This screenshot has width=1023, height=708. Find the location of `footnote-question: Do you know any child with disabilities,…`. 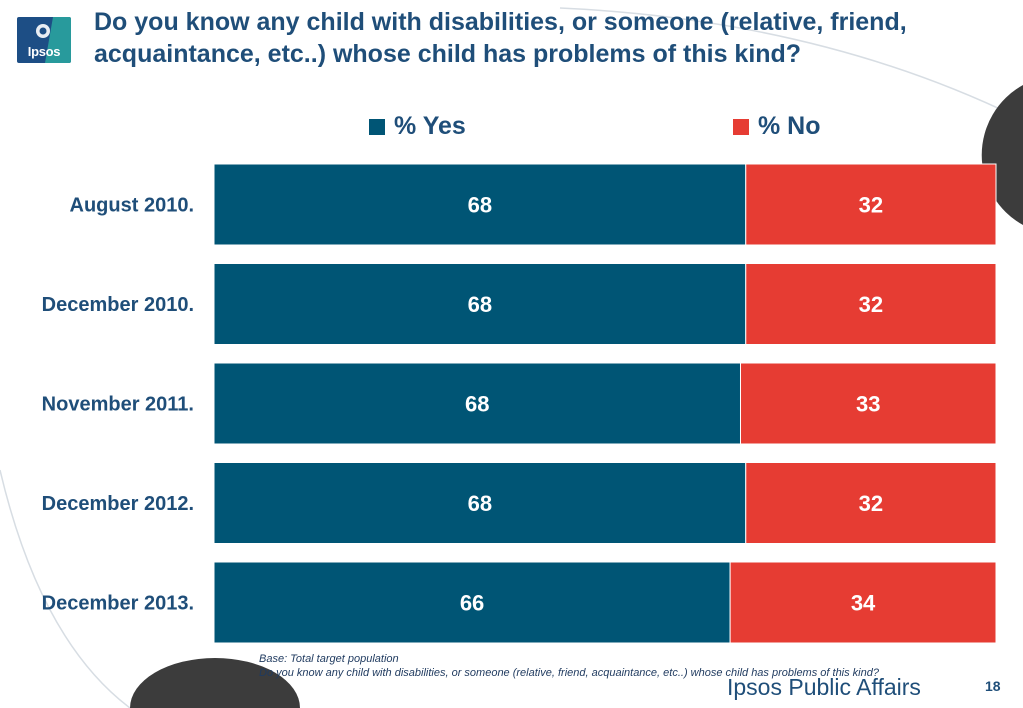

footnote-question: Do you know any child with disabilities,… is located at coordinates (569, 673).